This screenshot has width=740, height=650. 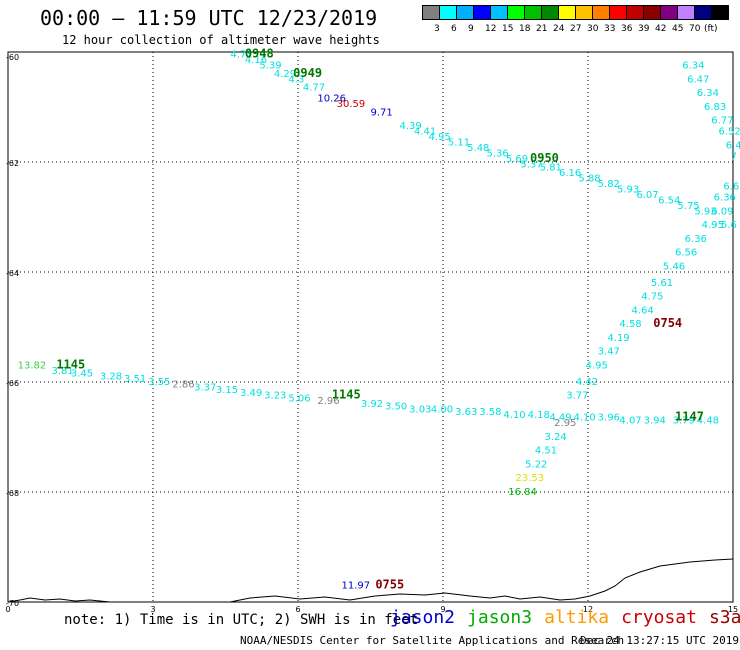 What do you see at coordinates (389, 584) in the screenshot?
I see `pass-time-label: 0755` at bounding box center [389, 584].